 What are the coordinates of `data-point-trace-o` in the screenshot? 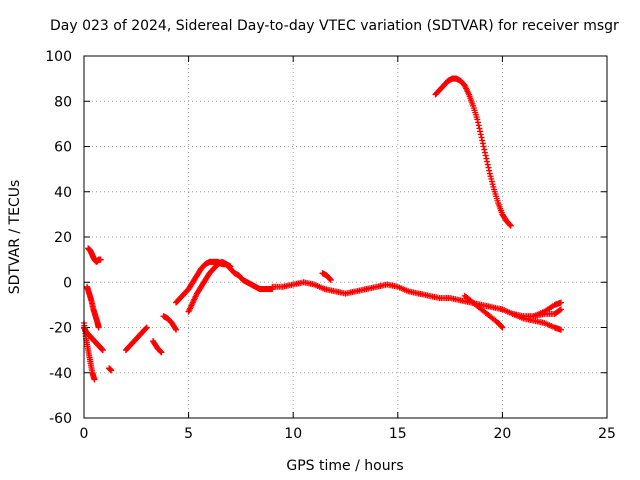 It's located at (560, 329).